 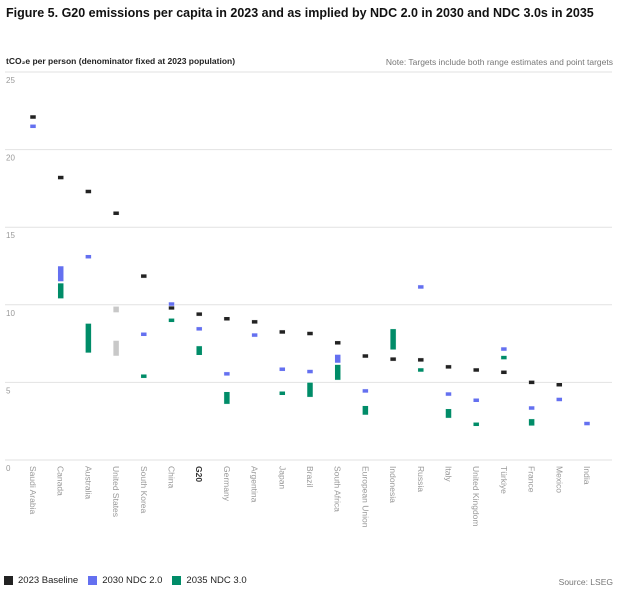 I want to click on x-tick-label: France, so click(x=532, y=479).